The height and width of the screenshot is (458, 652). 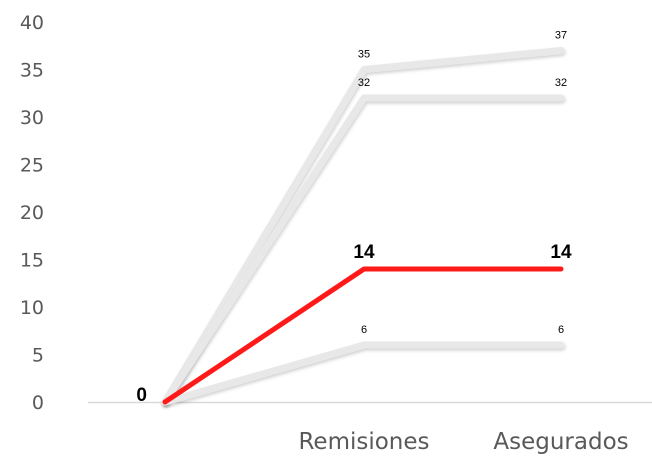 What do you see at coordinates (32, 71) in the screenshot?
I see `y-tick-label: 35` at bounding box center [32, 71].